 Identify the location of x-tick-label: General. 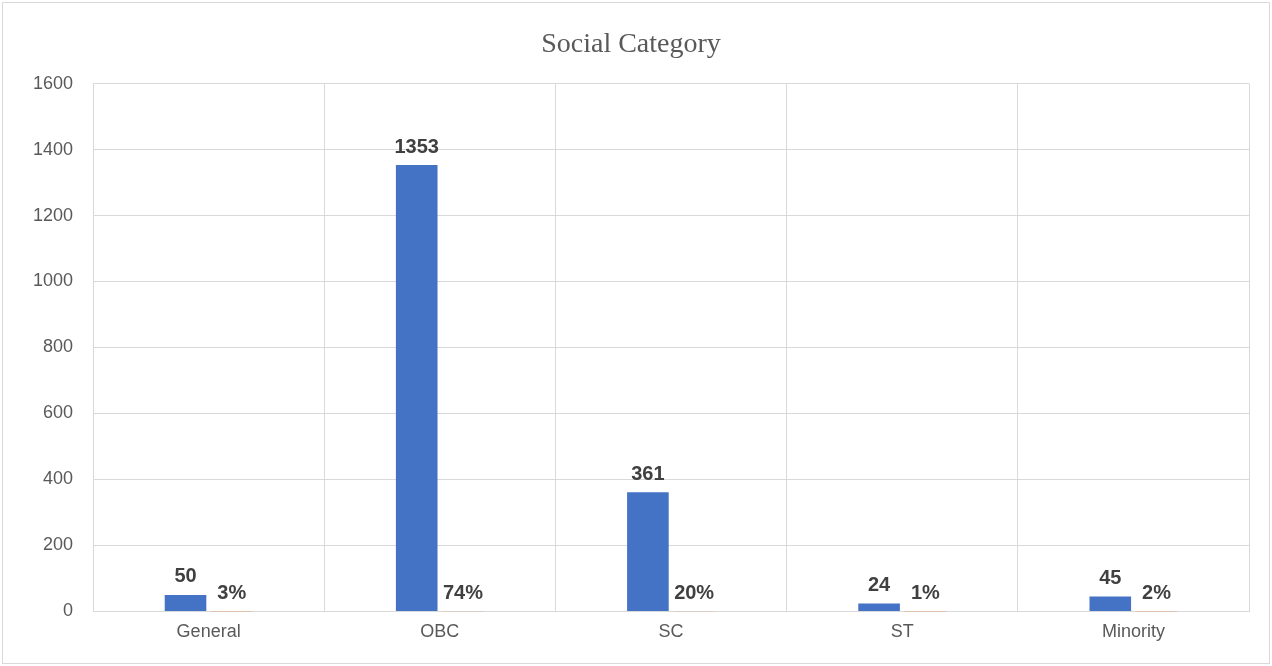
(208, 631).